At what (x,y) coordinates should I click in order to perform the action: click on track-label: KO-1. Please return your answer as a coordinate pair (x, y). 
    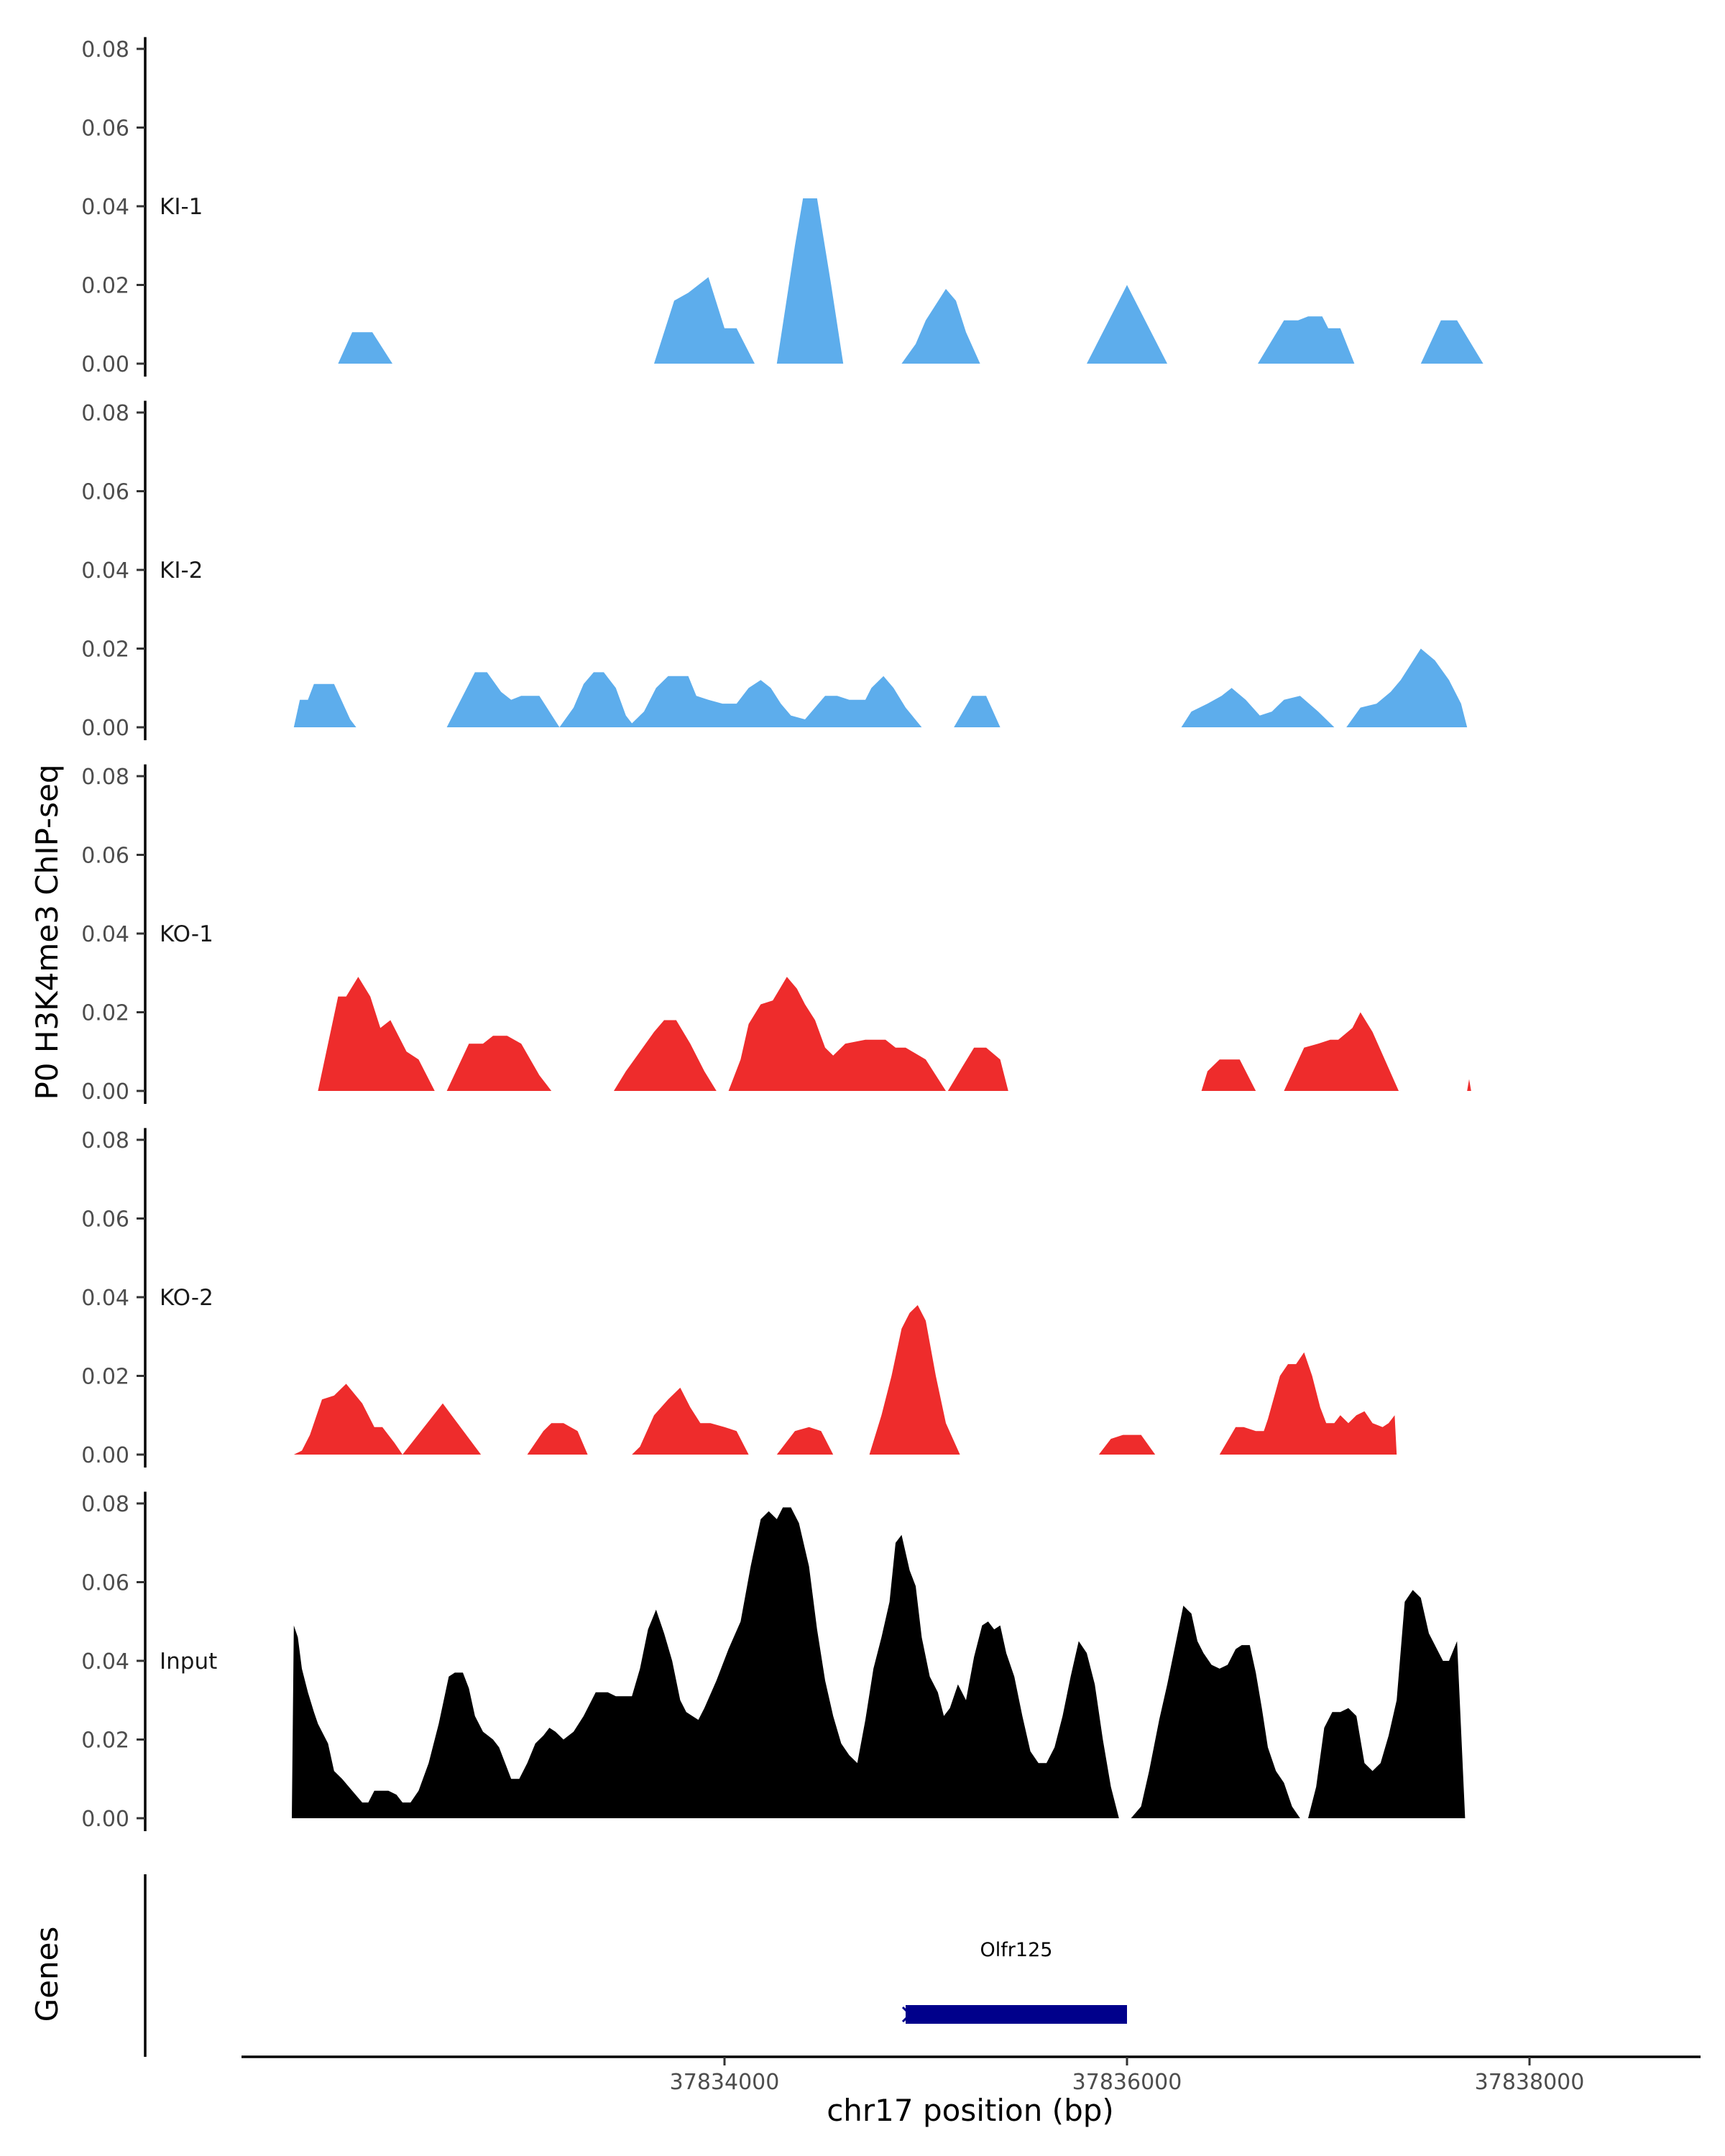
    Looking at the image, I should click on (186, 934).